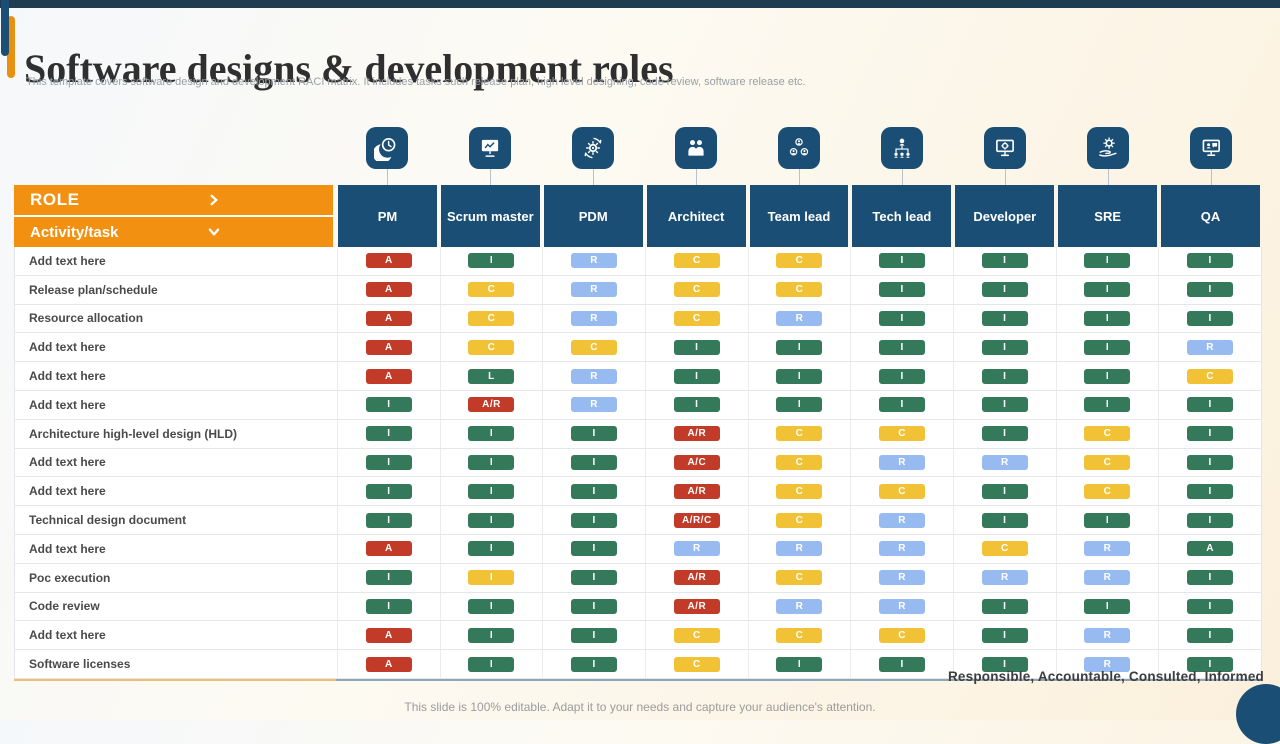  What do you see at coordinates (638, 607) in the screenshot?
I see `table-row: Code review I I I A/R R R I I I` at bounding box center [638, 607].